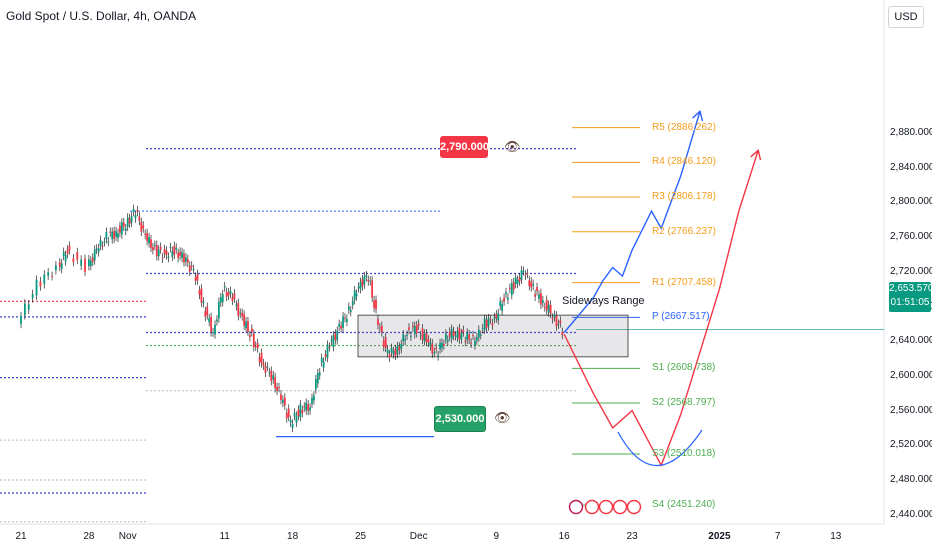 This screenshot has width=932, height=550. Describe the element at coordinates (906, 17) in the screenshot. I see `currency-button: USD` at that location.